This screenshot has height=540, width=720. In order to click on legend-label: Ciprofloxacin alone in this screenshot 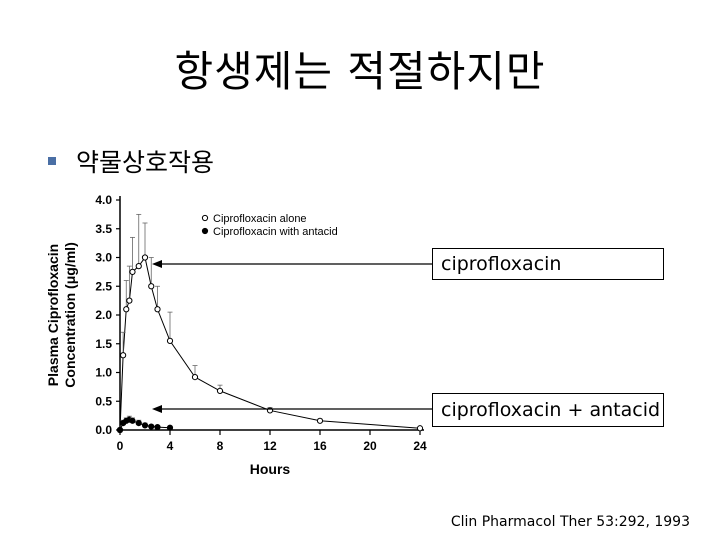, I will do `click(260, 219)`.